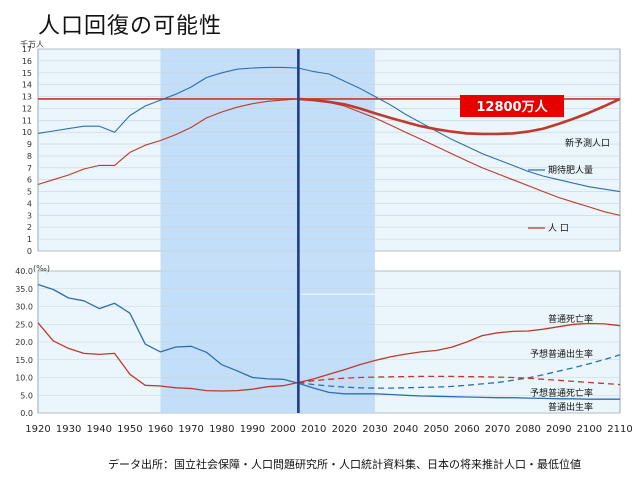 The image size is (640, 480). I want to click on x-tick-label: 1930, so click(68, 429).